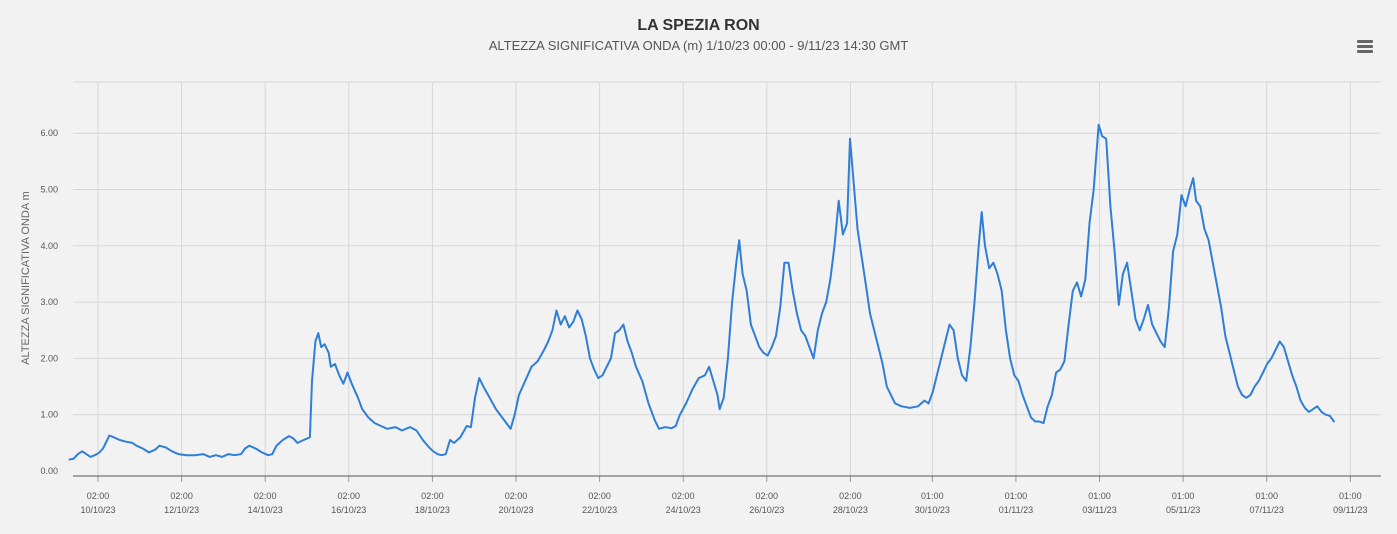 Image resolution: width=1397 pixels, height=534 pixels. What do you see at coordinates (181, 510) in the screenshot?
I see `x-tick-date: 12/10/23` at bounding box center [181, 510].